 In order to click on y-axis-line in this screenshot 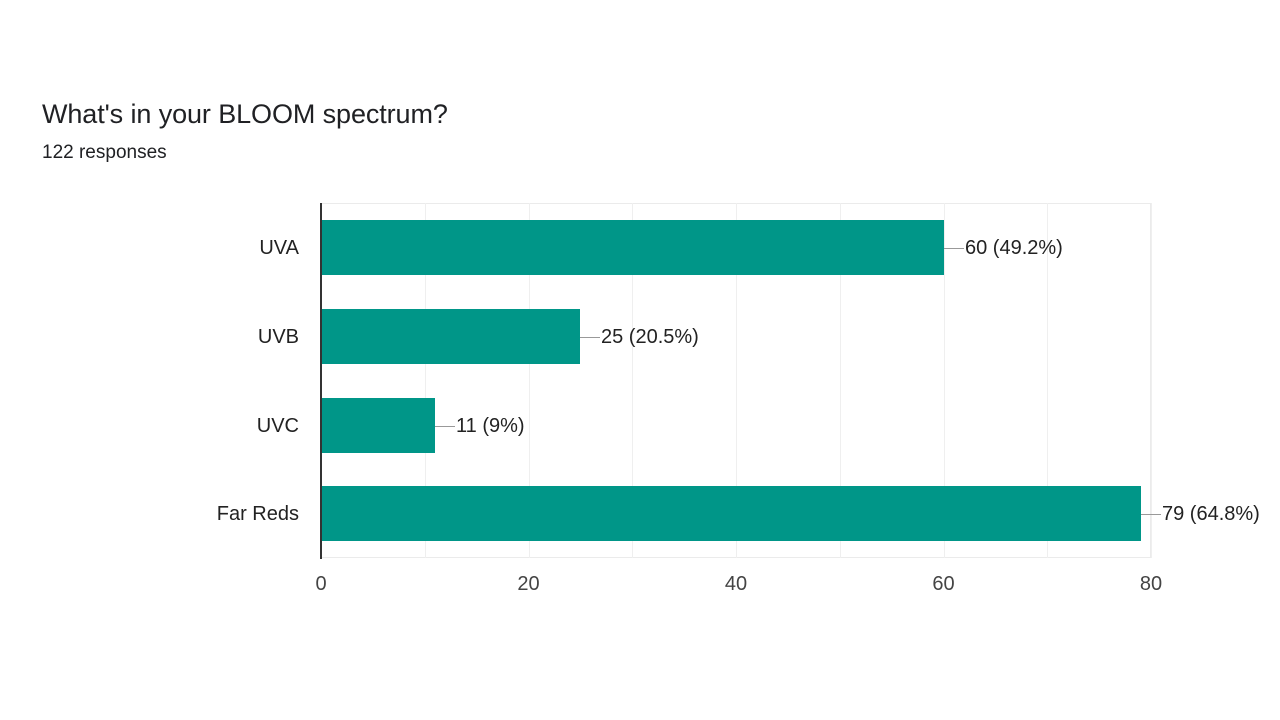, I will do `click(321, 381)`.